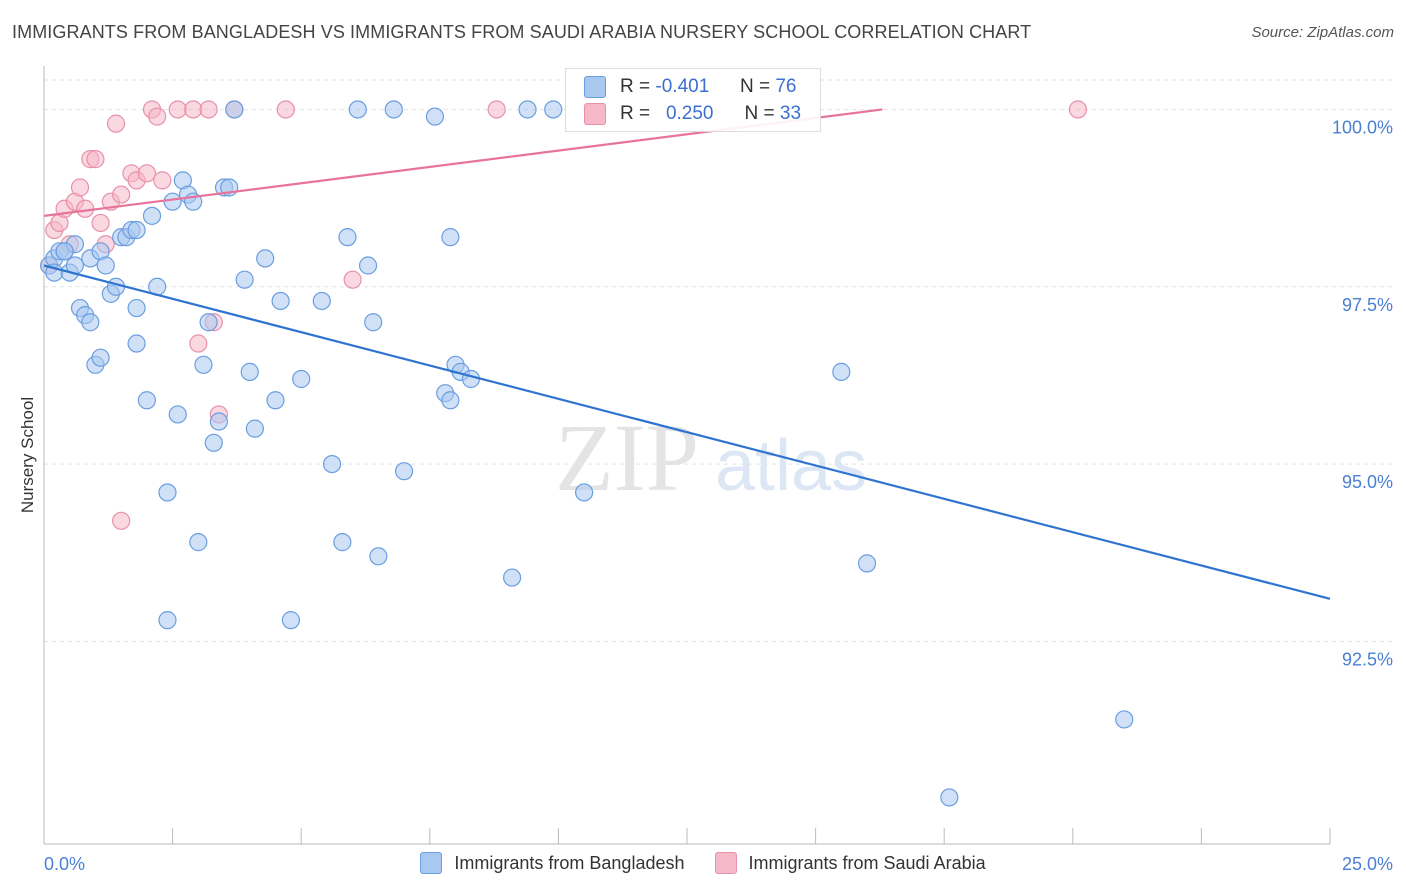 The image size is (1406, 892). Describe the element at coordinates (569, 862) in the screenshot. I see `legend-label-bangladesh: Immigrants from Bangladesh` at that location.